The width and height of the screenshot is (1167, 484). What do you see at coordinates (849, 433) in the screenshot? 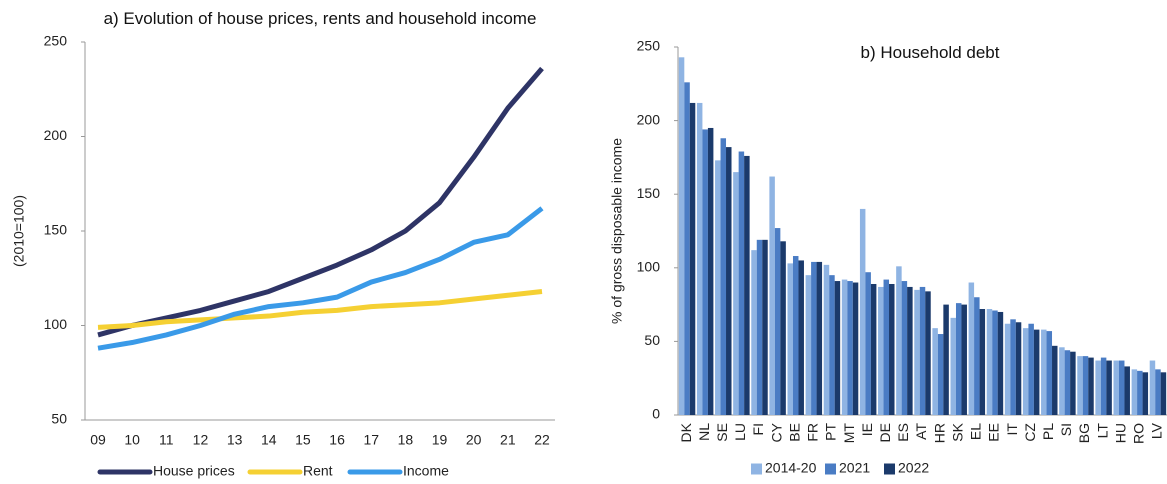
I see `x-tick-label: MT` at bounding box center [849, 433].